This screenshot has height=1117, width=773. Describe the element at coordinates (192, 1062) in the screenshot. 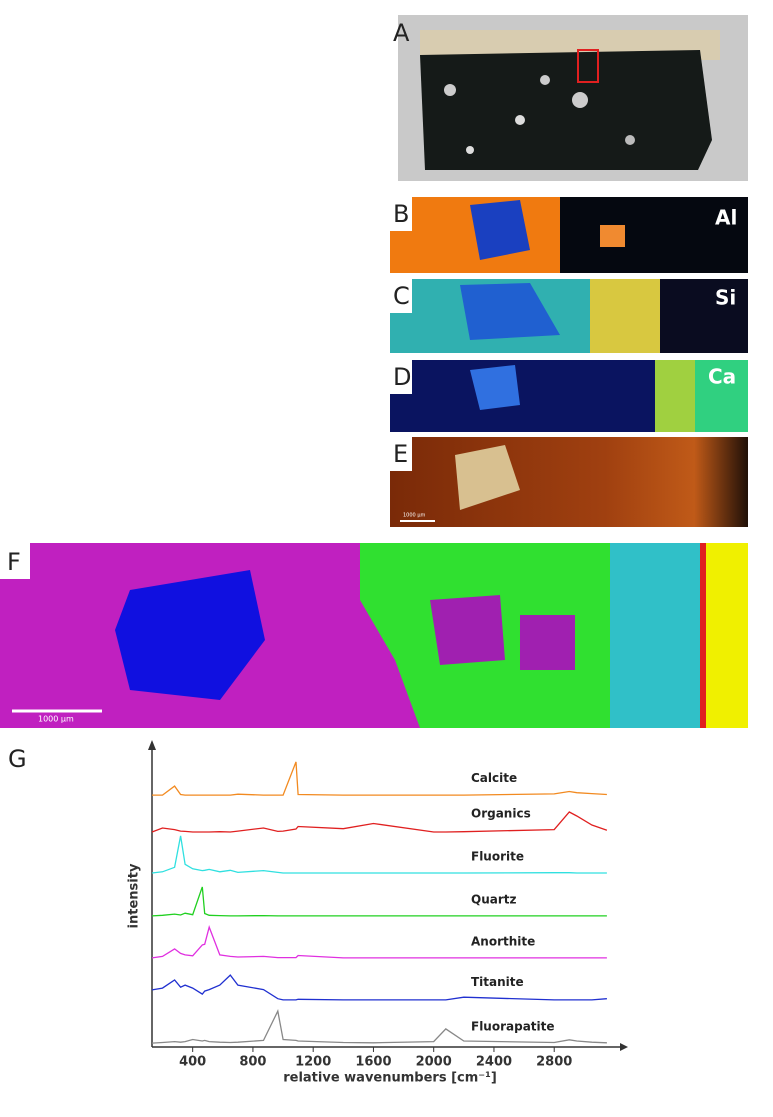

I see `x-tick-label: 400` at that location.